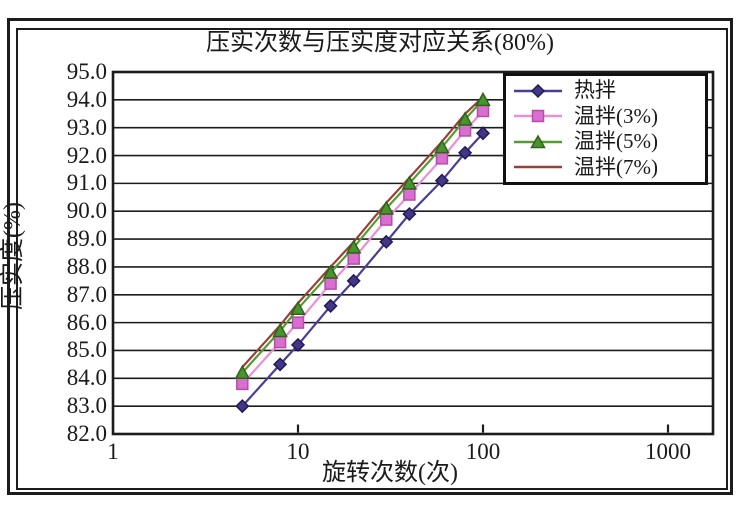 This screenshot has width=746, height=517. I want to click on legend-item-1: 热拌, so click(609, 90).